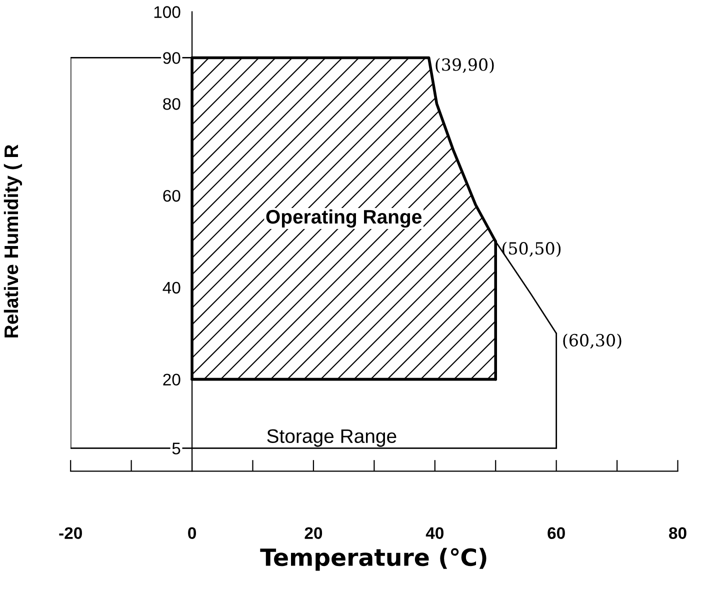 This screenshot has height=589, width=706. Describe the element at coordinates (435, 533) in the screenshot. I see `x-tick-label: 40` at that location.